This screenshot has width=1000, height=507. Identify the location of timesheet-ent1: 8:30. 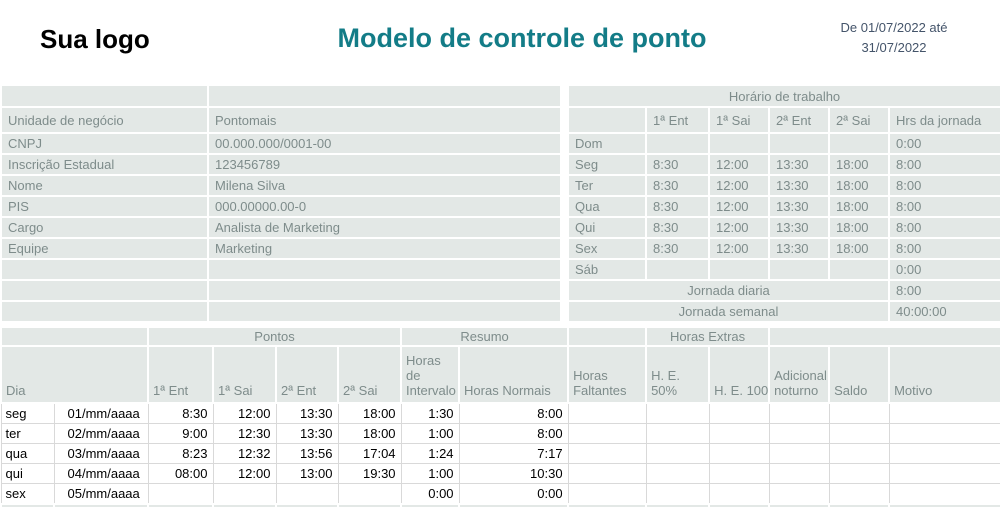
(180, 413).